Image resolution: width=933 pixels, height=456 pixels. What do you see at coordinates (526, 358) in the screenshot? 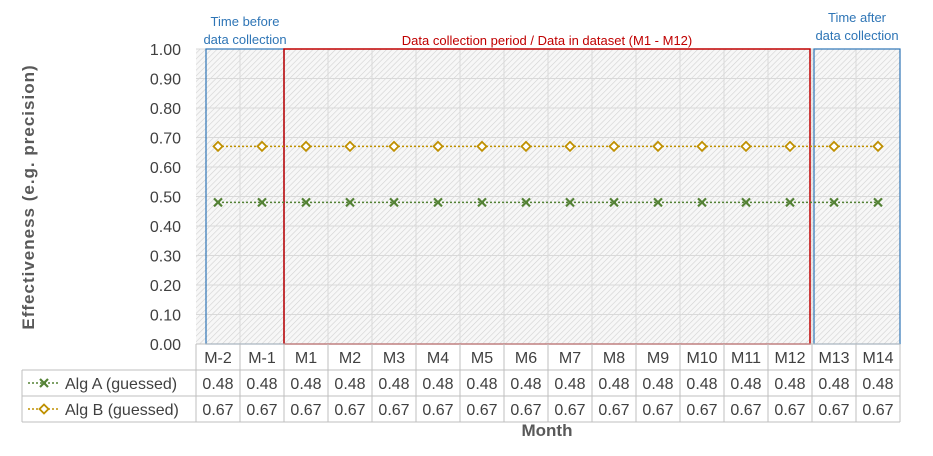
I see `x-tick-label: M6` at bounding box center [526, 358].